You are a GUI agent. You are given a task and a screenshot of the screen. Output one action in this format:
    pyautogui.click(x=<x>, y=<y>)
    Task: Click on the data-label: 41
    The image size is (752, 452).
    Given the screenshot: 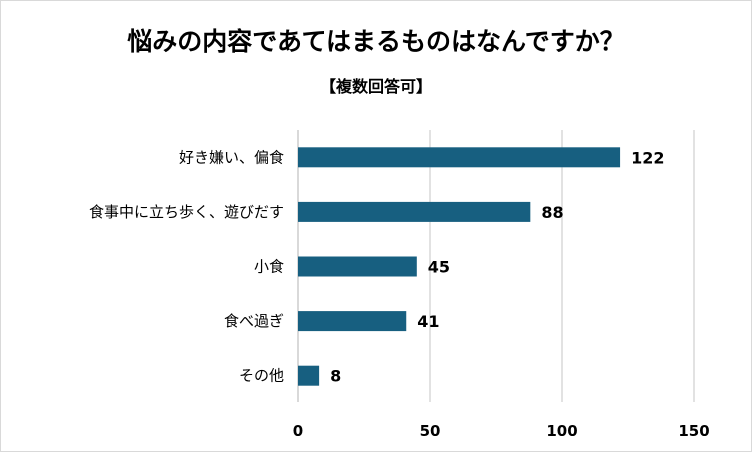 What is the action you would take?
    pyautogui.click(x=428, y=321)
    